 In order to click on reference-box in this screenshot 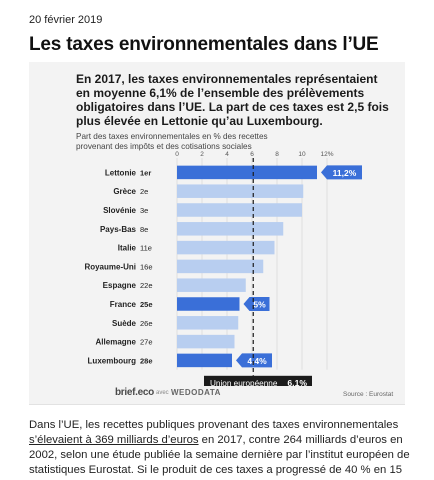, I will do `click(258, 380)`.